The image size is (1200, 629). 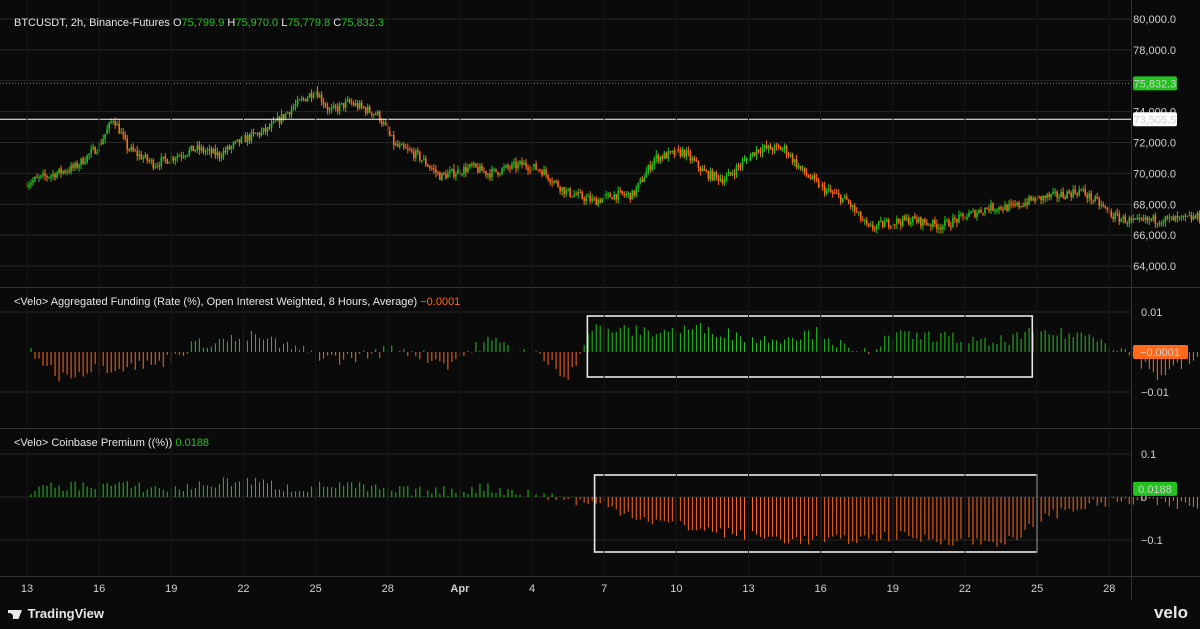 What do you see at coordinates (1152, 541) in the screenshot?
I see `premium-tick-label: −0.1` at bounding box center [1152, 541].